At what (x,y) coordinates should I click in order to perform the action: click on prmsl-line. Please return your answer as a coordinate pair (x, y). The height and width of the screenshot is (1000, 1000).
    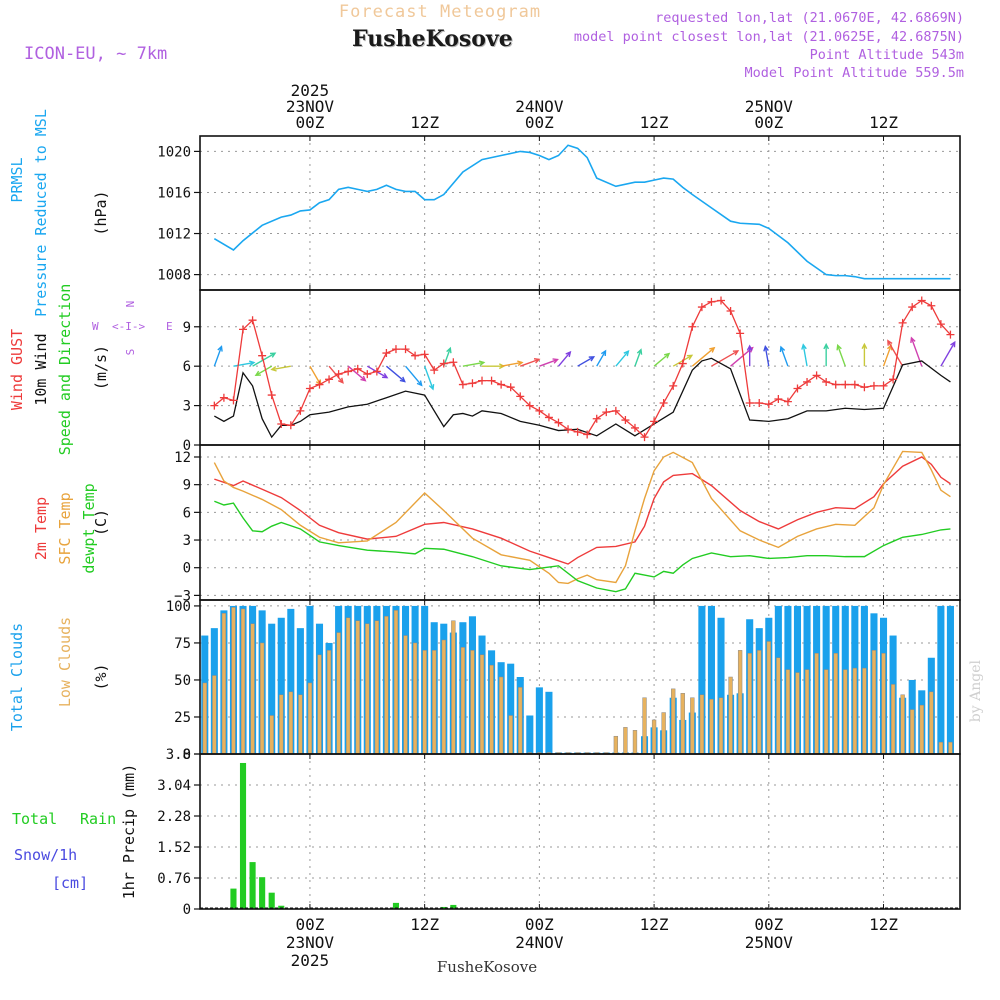
    Looking at the image, I should click on (582, 212).